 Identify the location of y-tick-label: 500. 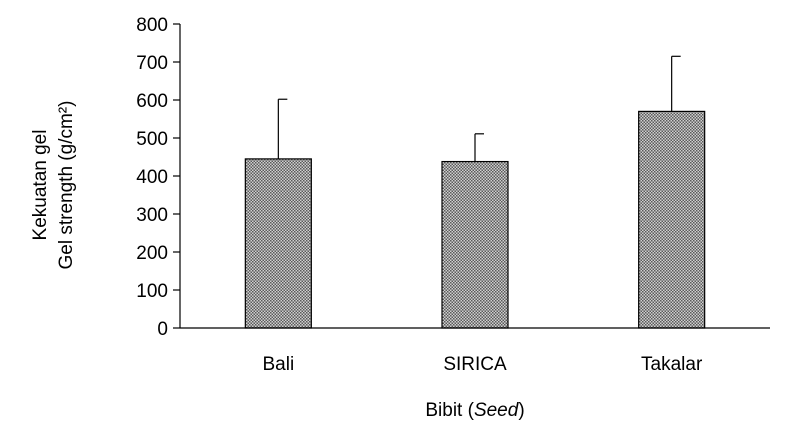
(152, 139).